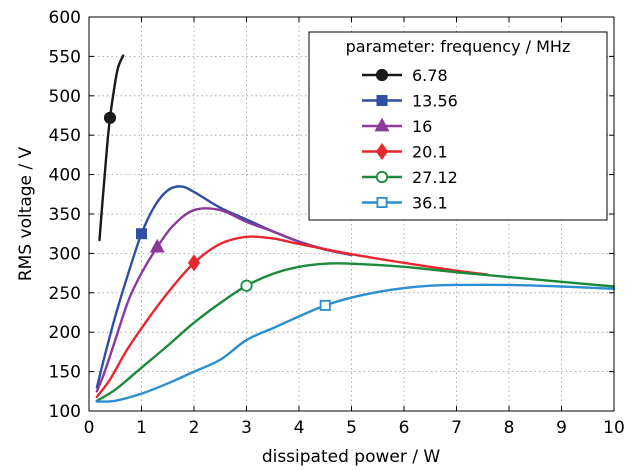 This screenshot has width=641, height=471. I want to click on legend-label: 6.78, so click(430, 75).